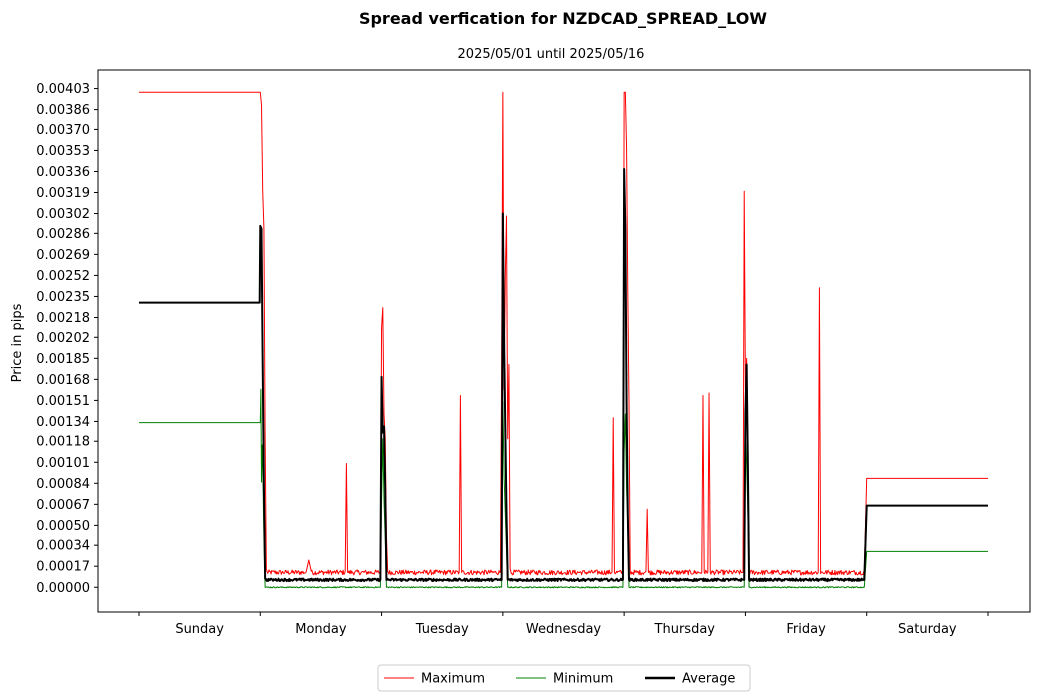  Describe the element at coordinates (199, 629) in the screenshot. I see `x-tick-label: Sunday` at that location.